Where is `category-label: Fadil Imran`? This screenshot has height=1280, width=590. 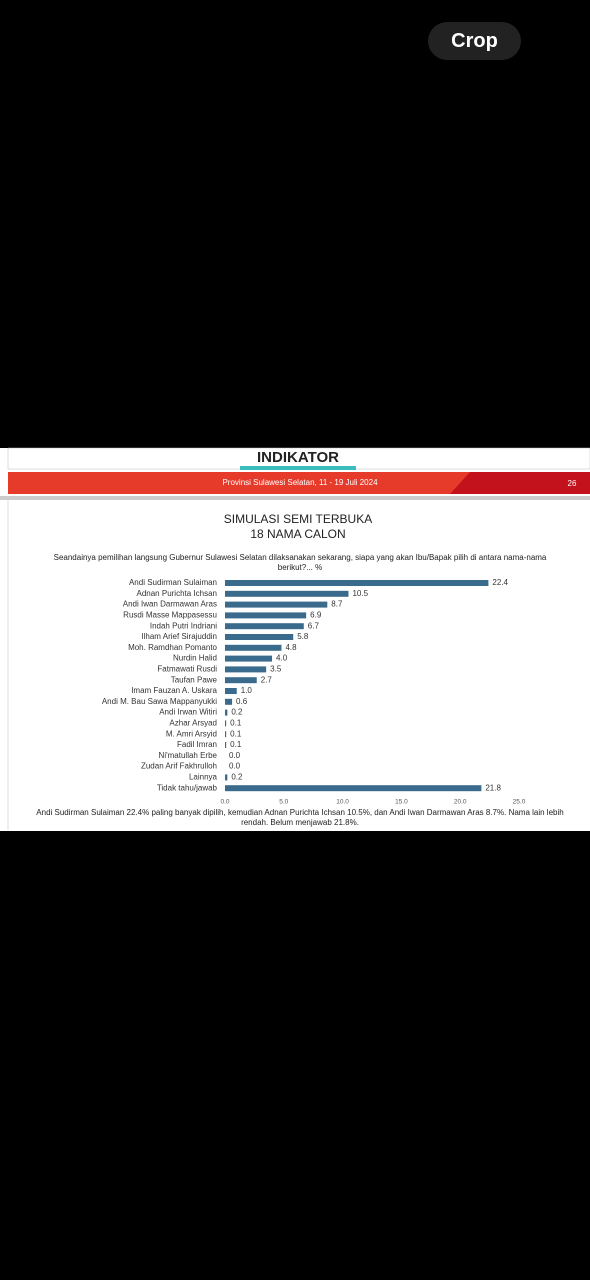
category-label: Fadil Imran is located at coordinates (197, 744).